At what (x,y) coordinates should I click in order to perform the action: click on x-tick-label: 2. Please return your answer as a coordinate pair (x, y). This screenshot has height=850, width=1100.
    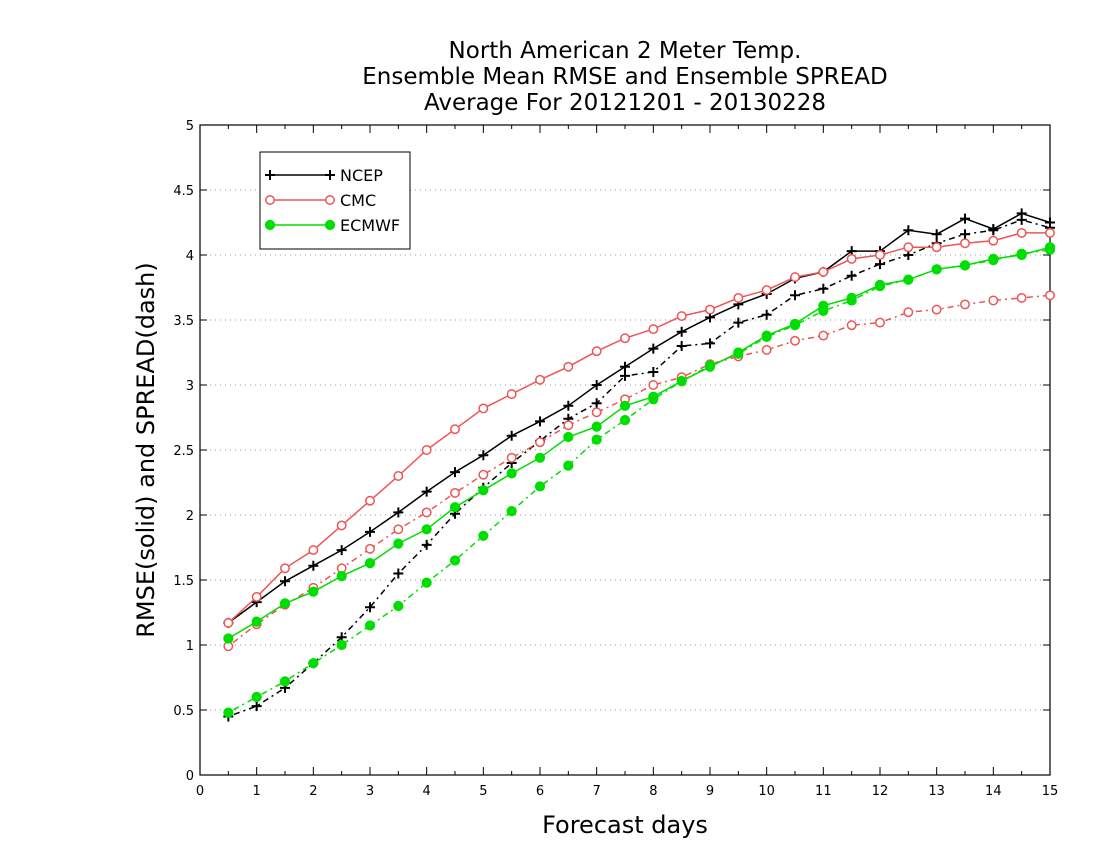
    Looking at the image, I should click on (313, 791).